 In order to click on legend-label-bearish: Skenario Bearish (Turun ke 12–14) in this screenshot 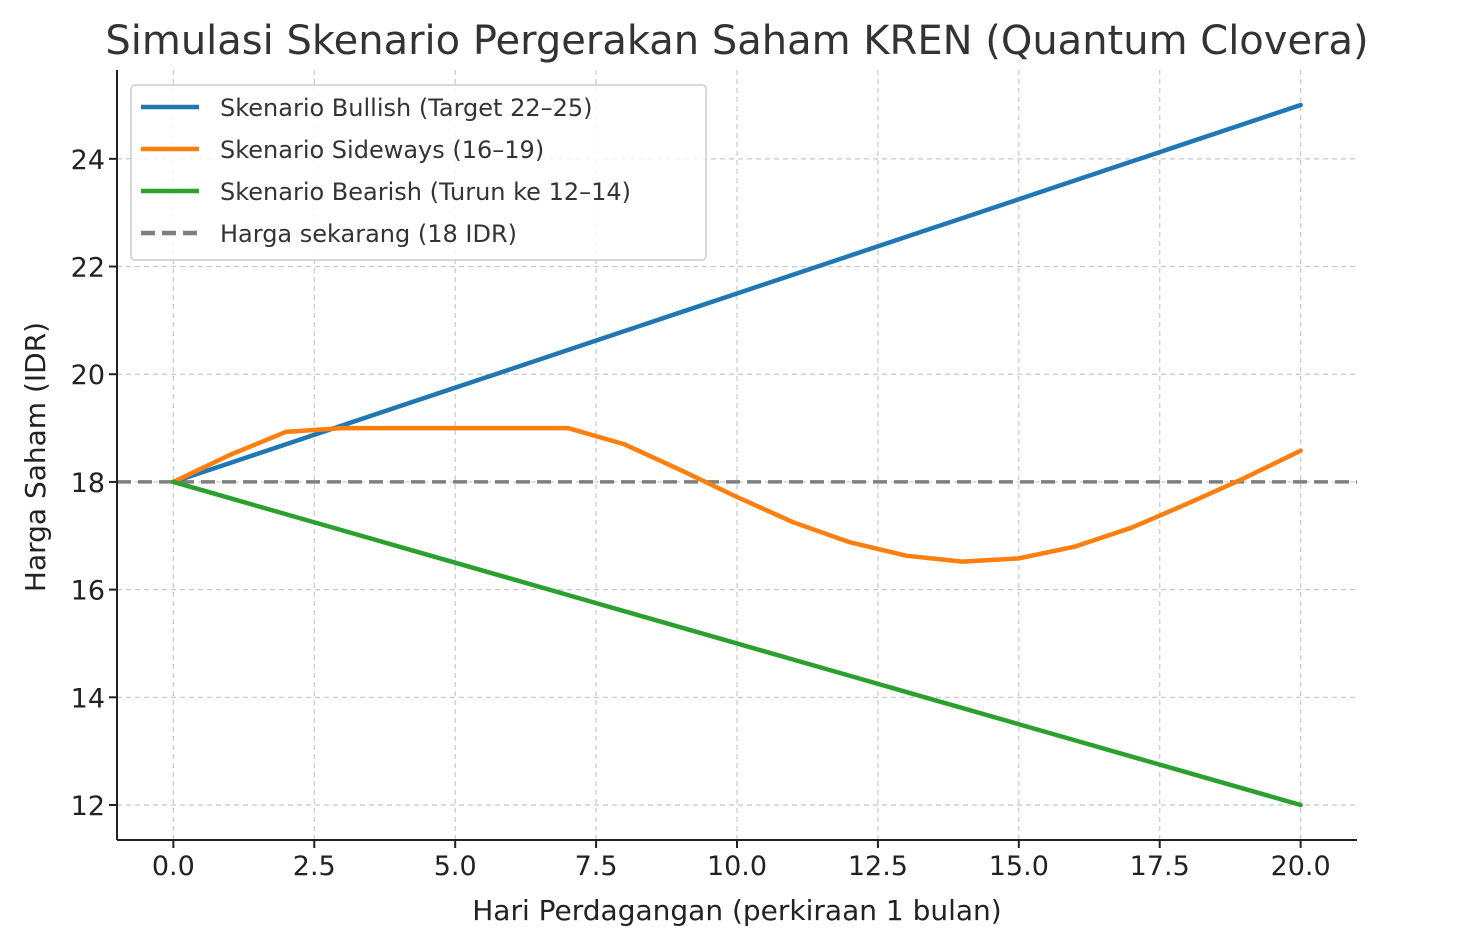, I will do `click(425, 192)`.